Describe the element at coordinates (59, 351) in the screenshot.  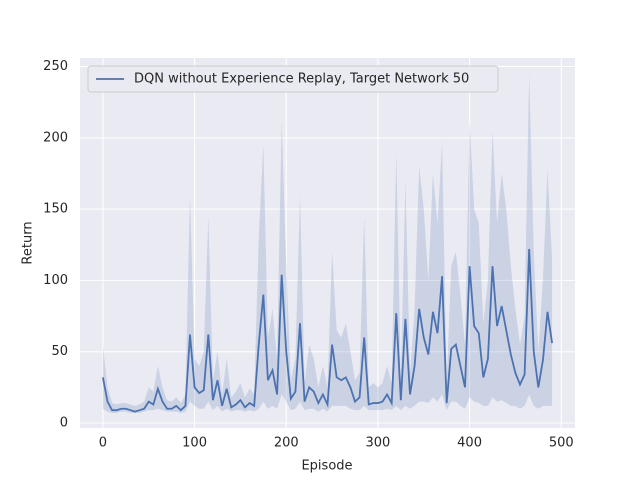
I see `y-tick-label: 50` at that location.